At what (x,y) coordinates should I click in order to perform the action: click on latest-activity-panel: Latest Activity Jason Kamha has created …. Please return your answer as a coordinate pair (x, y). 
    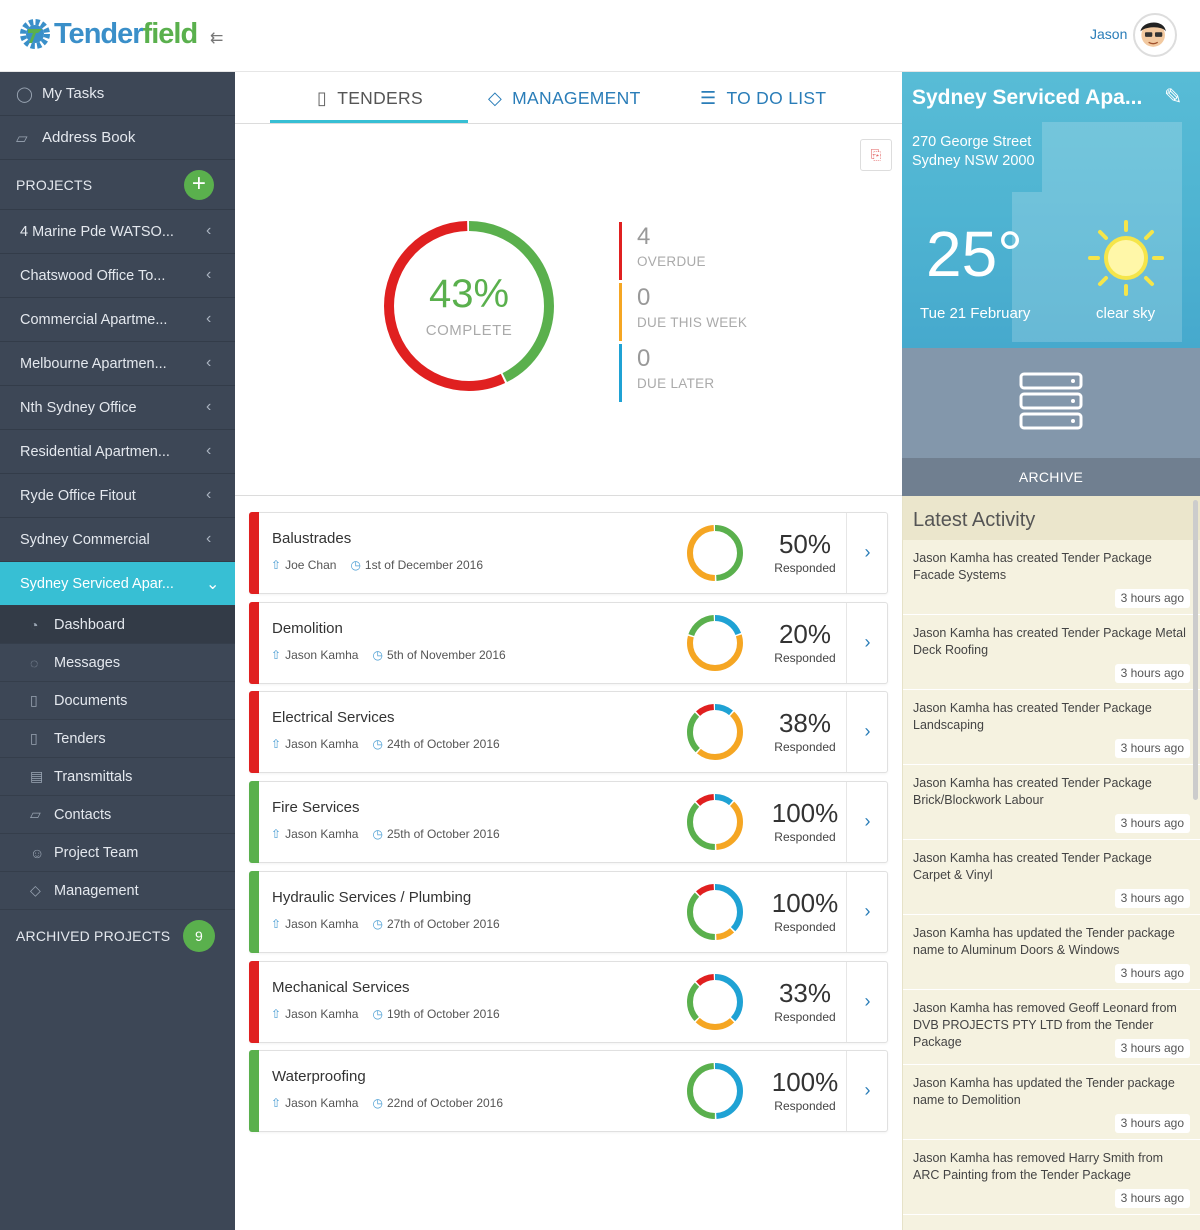
    Looking at the image, I should click on (1051, 863).